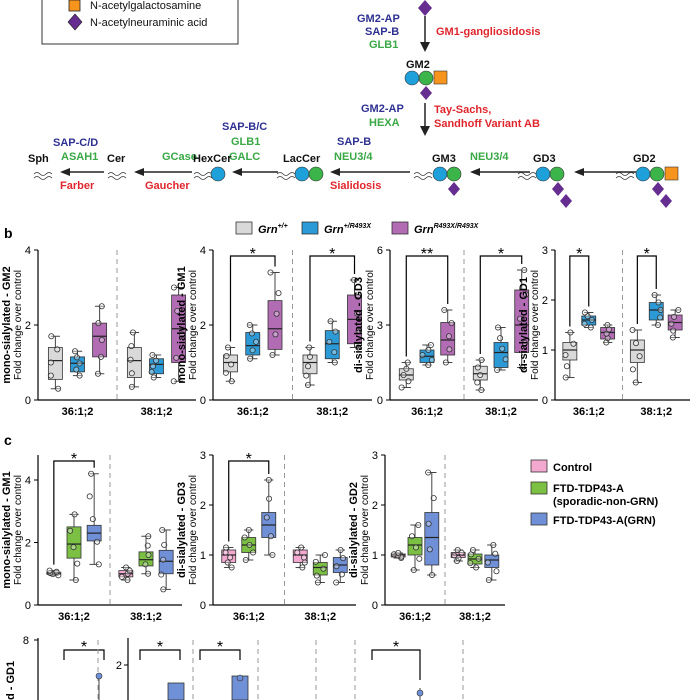  Describe the element at coordinates (203, 401) in the screenshot. I see `b2-y-tick-label: 0` at that location.